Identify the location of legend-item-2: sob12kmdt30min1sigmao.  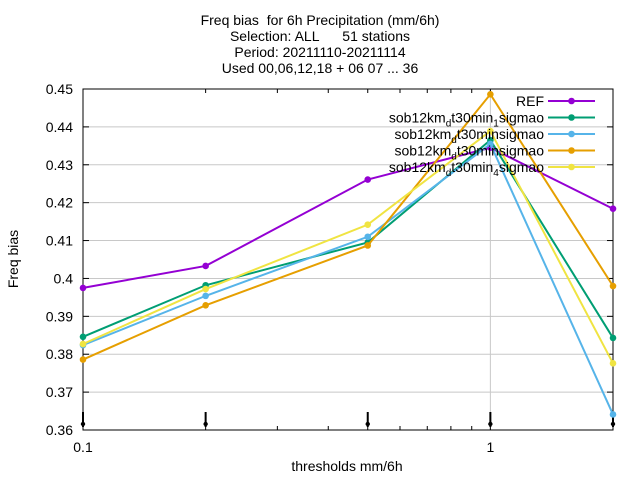
(492, 120).